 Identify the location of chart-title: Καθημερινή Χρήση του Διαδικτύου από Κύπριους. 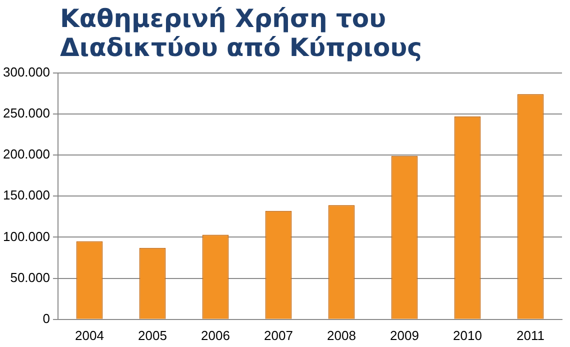
(241, 33).